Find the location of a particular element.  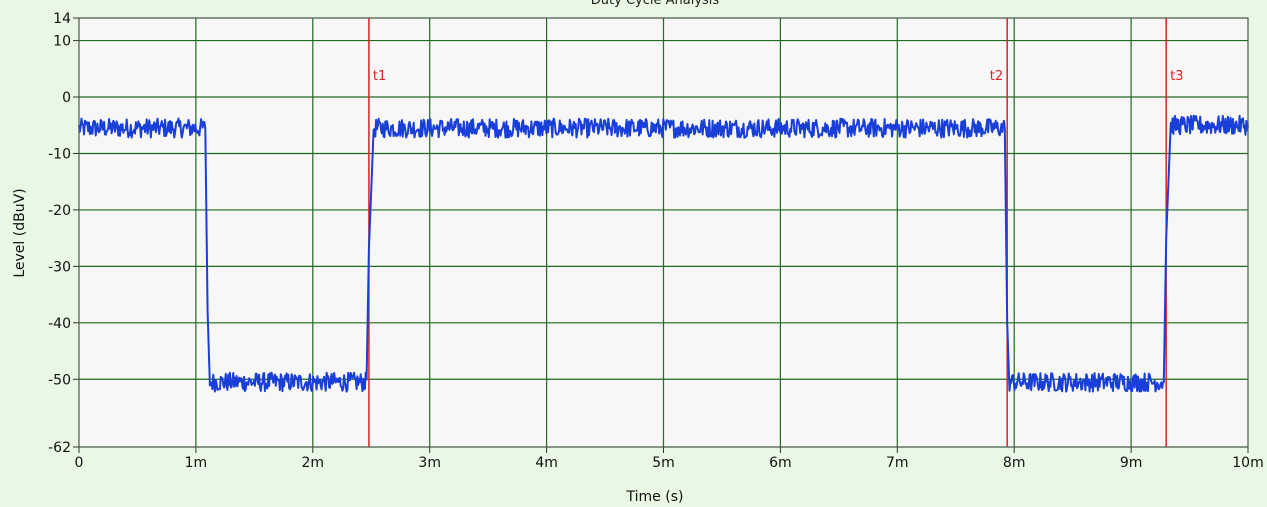

marker-label-t1: t1 is located at coordinates (379, 76).